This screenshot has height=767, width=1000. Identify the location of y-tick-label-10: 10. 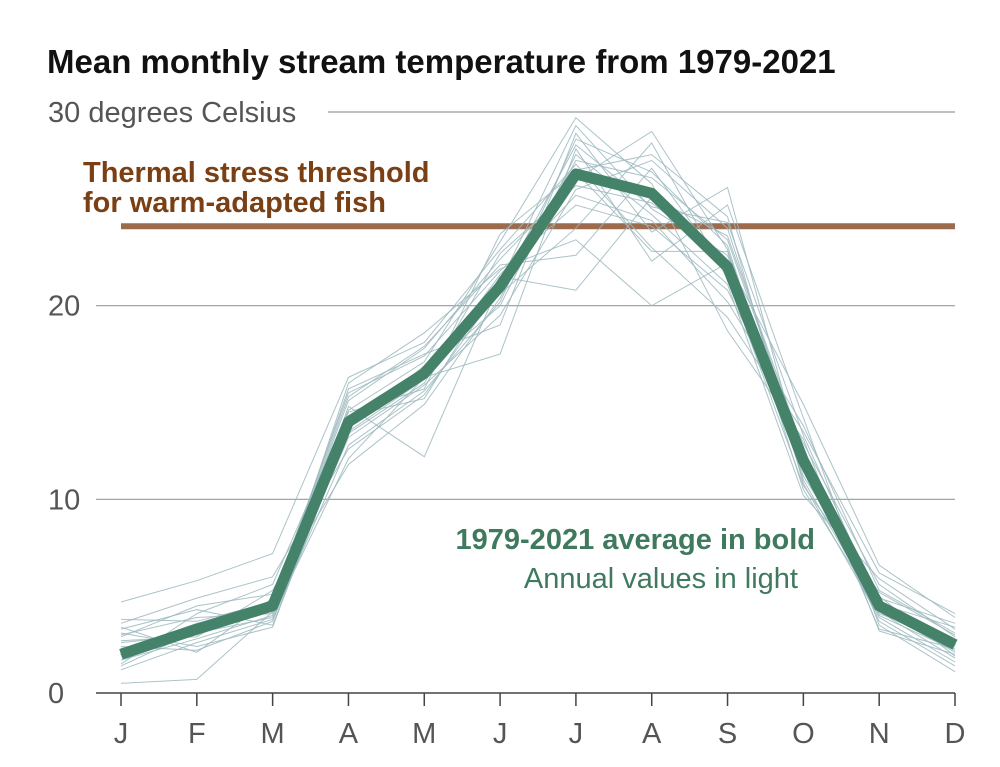
(64, 500).